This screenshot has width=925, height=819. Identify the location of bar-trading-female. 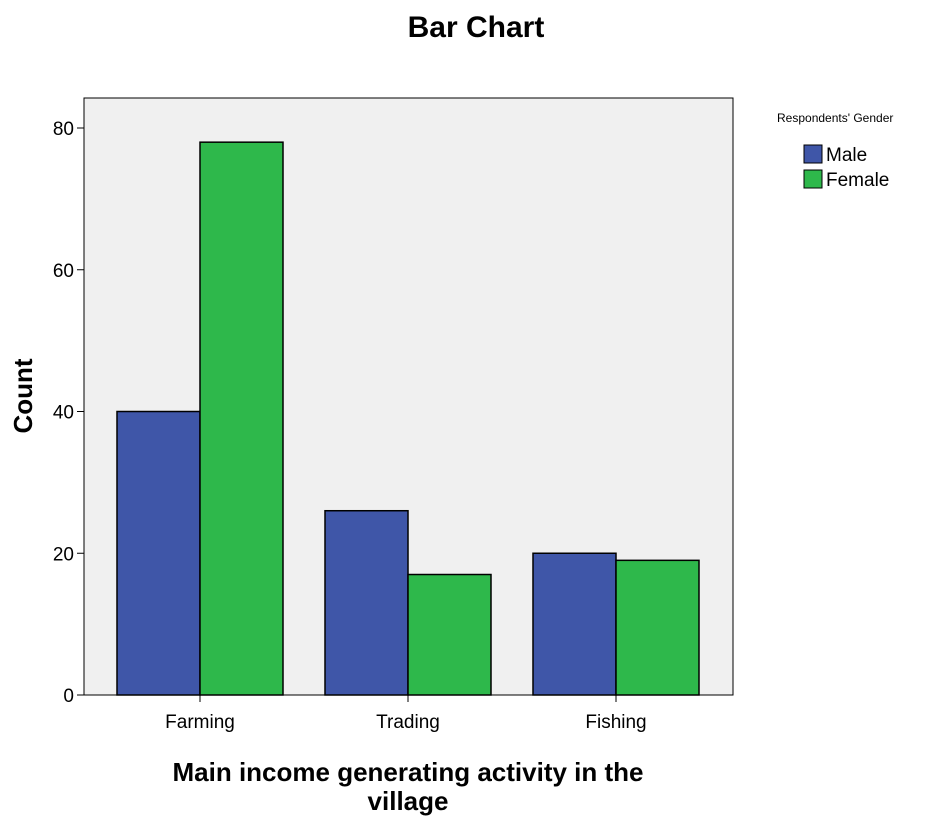
(449, 634).